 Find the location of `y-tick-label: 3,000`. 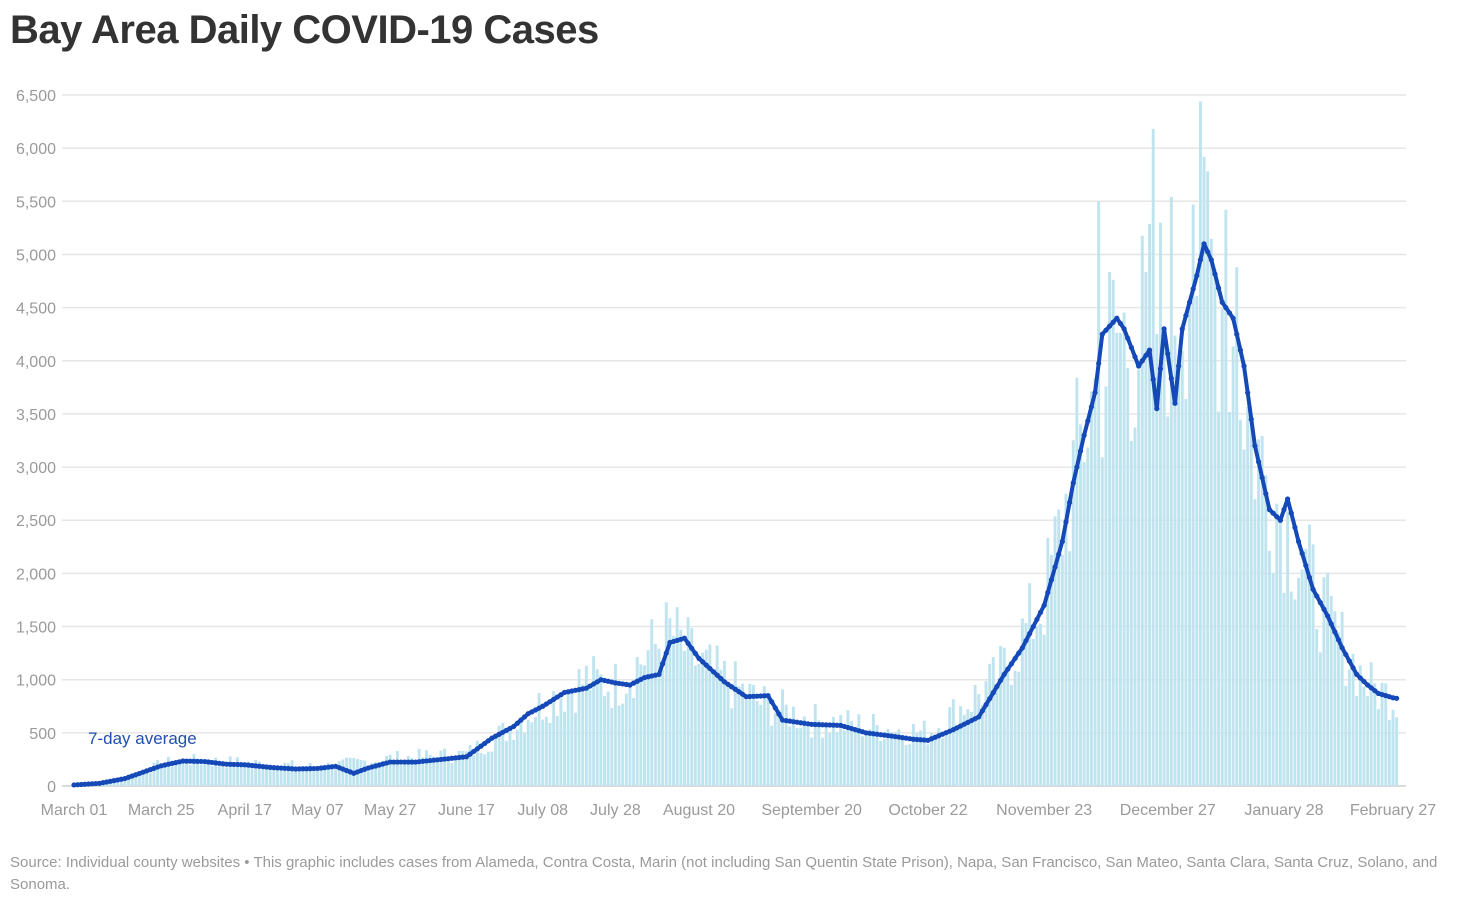

y-tick-label: 3,000 is located at coordinates (36, 468).